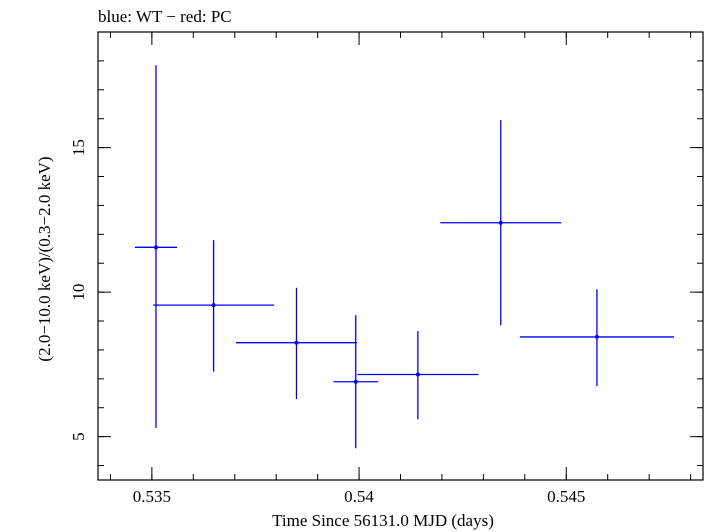 This screenshot has height=532, width=705. What do you see at coordinates (78, 292) in the screenshot?
I see `y-tick-label: 10` at bounding box center [78, 292].